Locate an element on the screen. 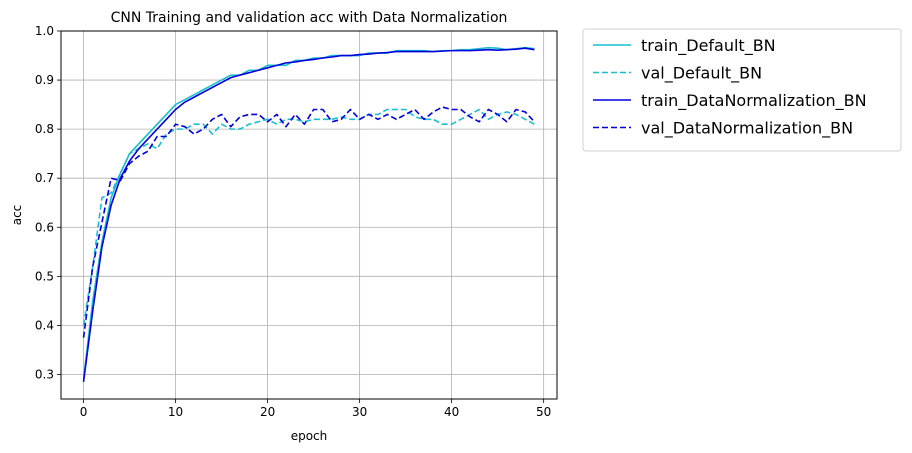 Image resolution: width=912 pixels, height=453 pixels. legend-label-train_DataNormalization_BN: train_DataNormalization_BN is located at coordinates (754, 101).